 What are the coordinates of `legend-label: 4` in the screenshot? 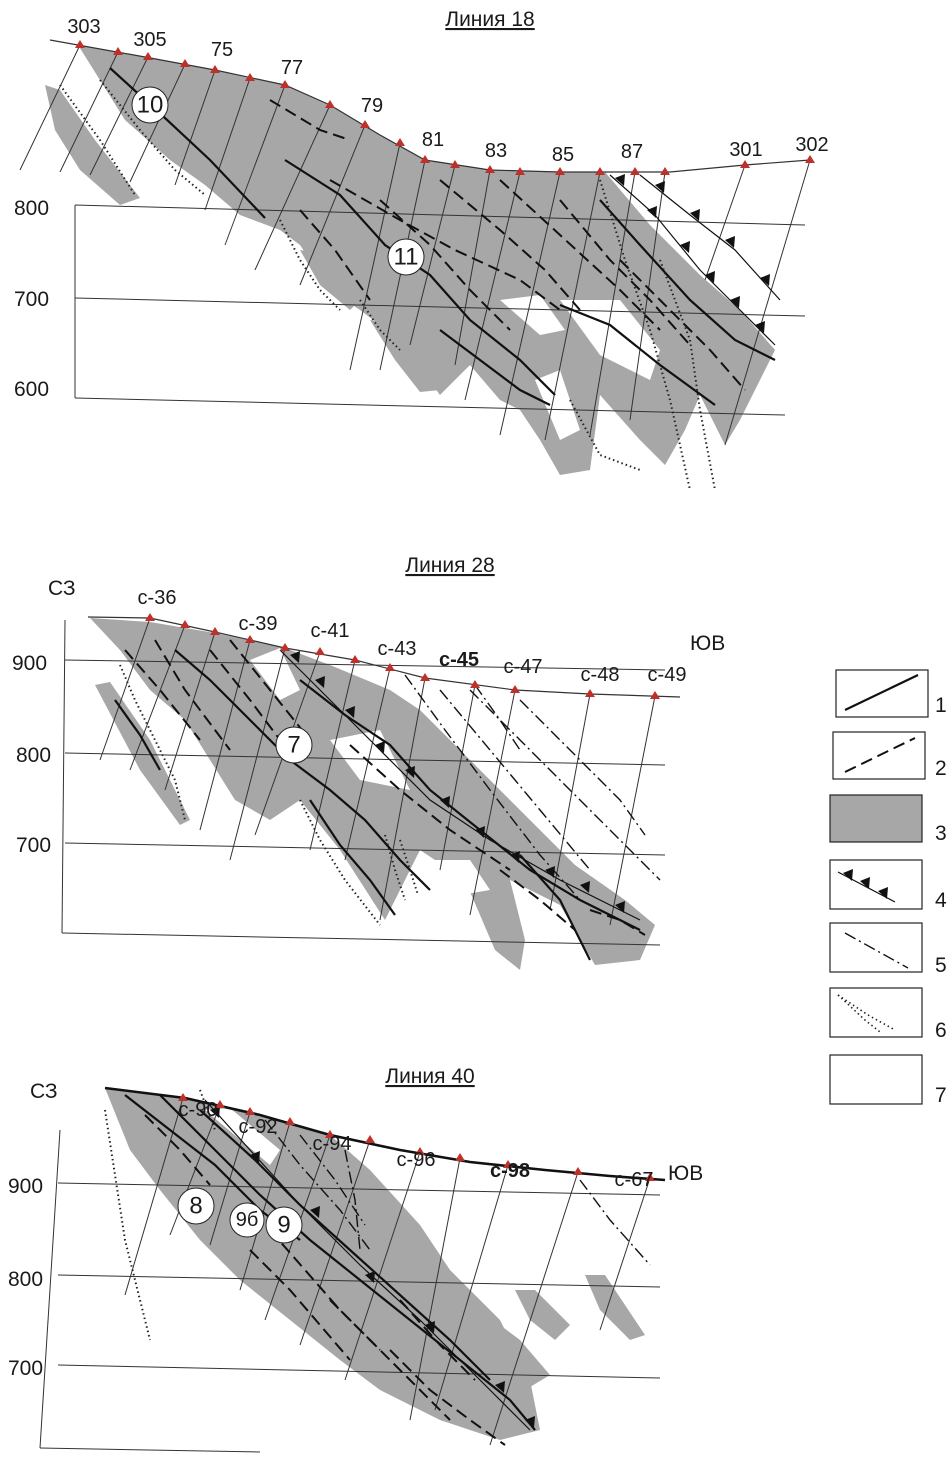 It's located at (941, 900).